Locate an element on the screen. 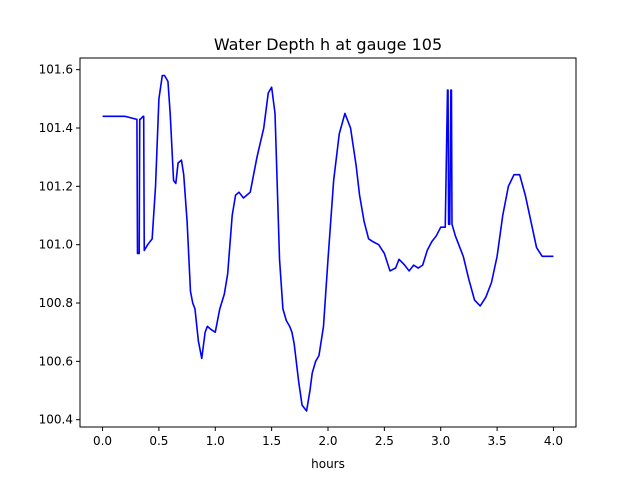 Image resolution: width=640 pixels, height=480 pixels. x-tick-label: 2.5 is located at coordinates (384, 441).